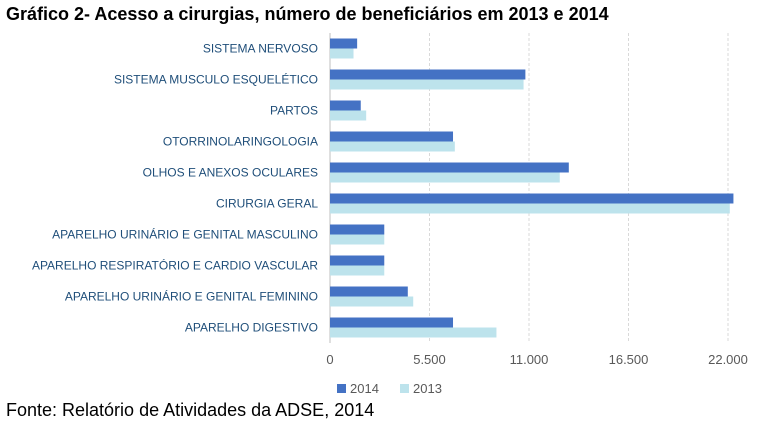  I want to click on bar-2014-otorrinolaringologia, so click(392, 136).